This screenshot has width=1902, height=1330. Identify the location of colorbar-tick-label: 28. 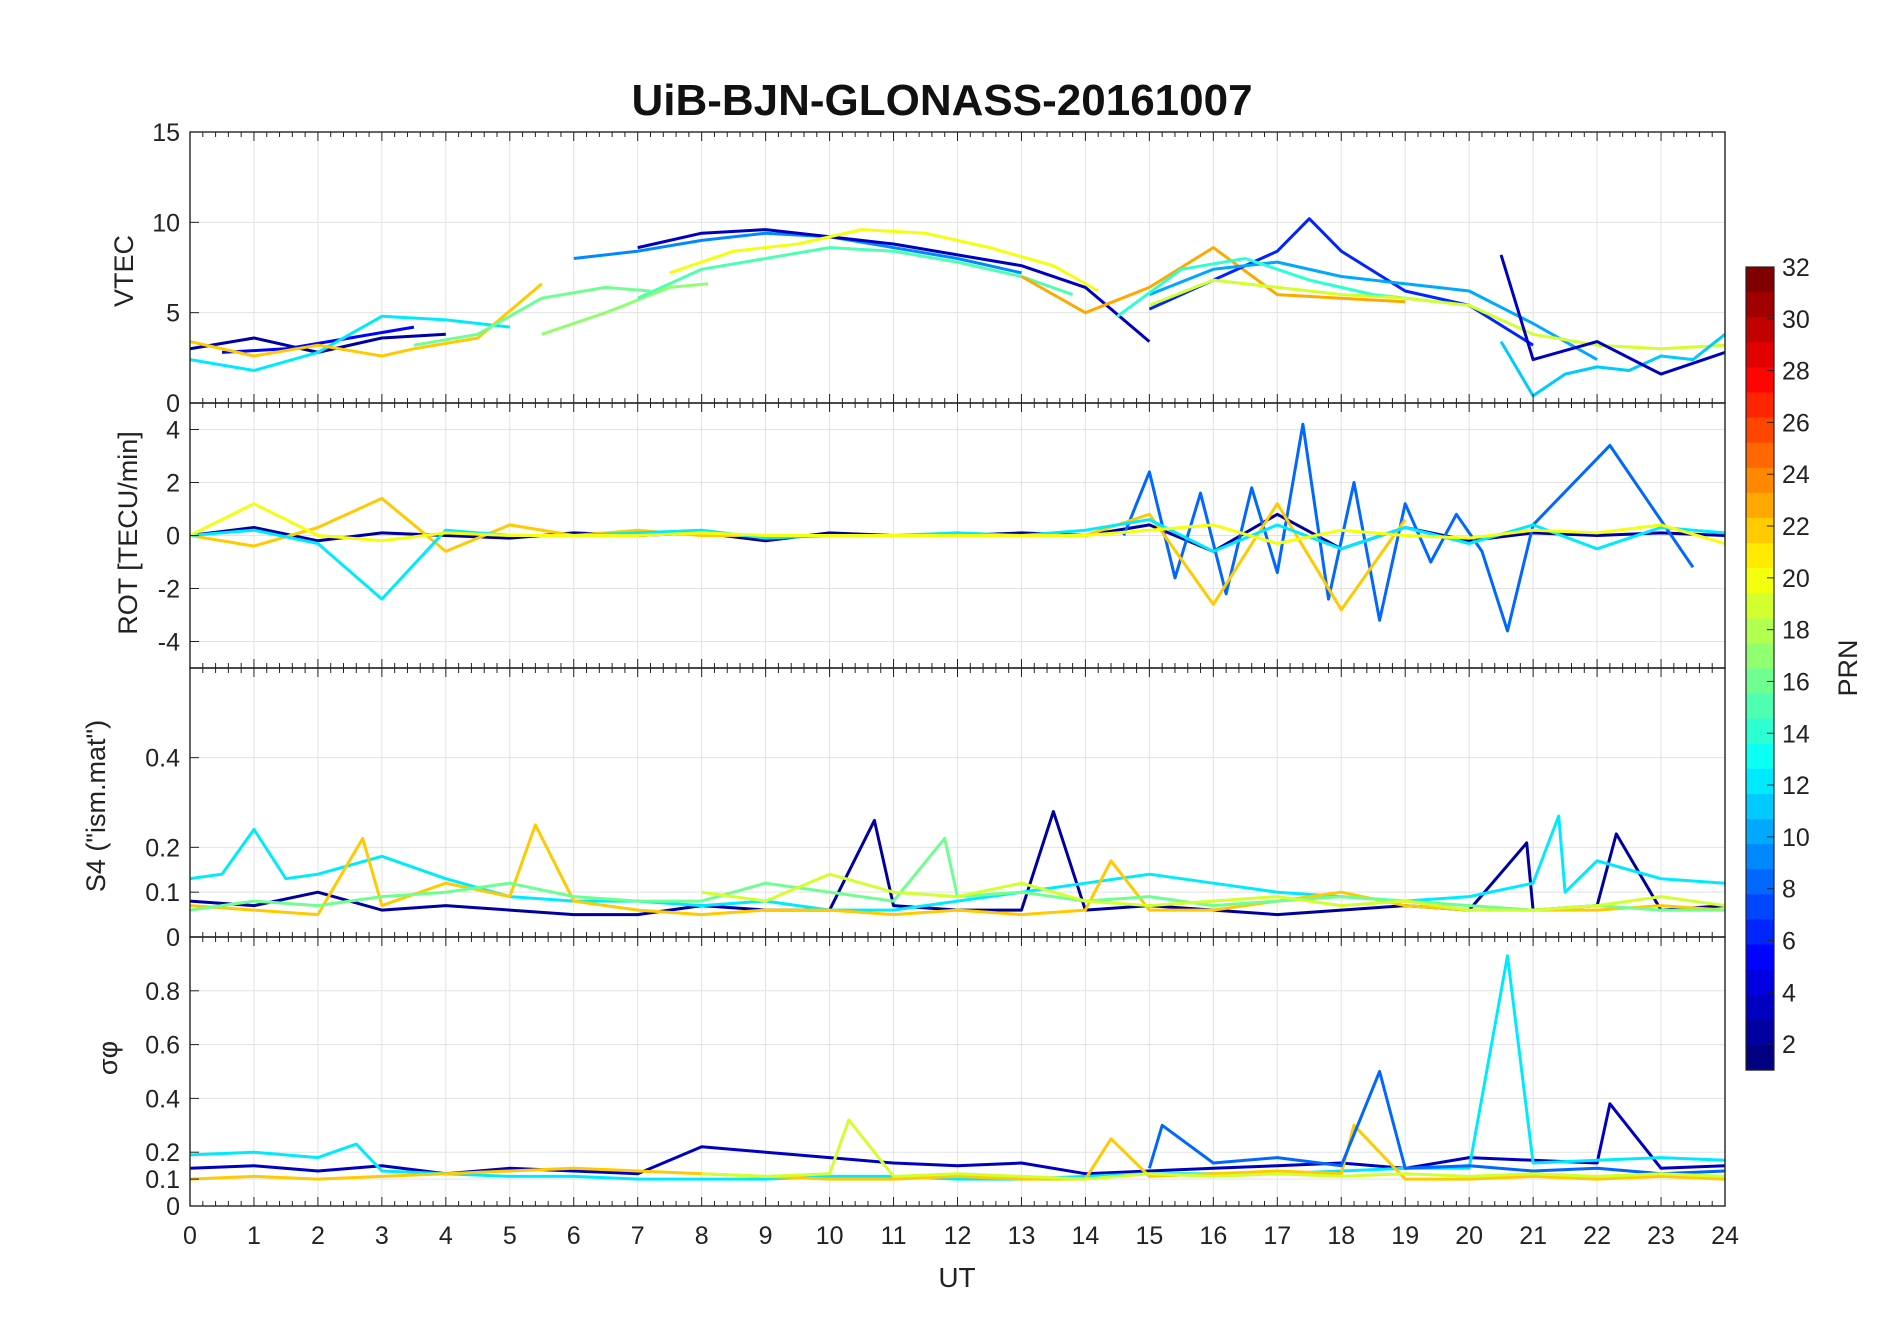
(1796, 372).